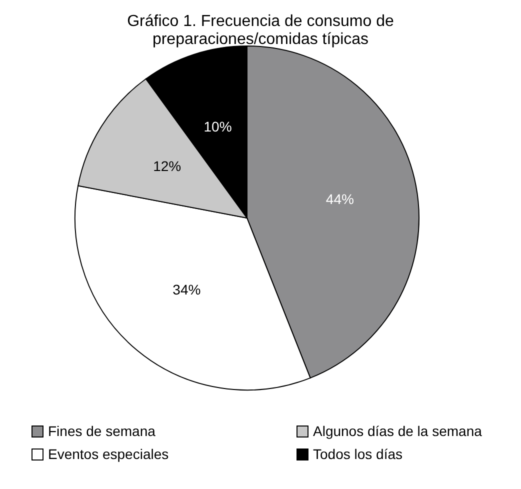  I want to click on data-label: 10%, so click(218, 126).